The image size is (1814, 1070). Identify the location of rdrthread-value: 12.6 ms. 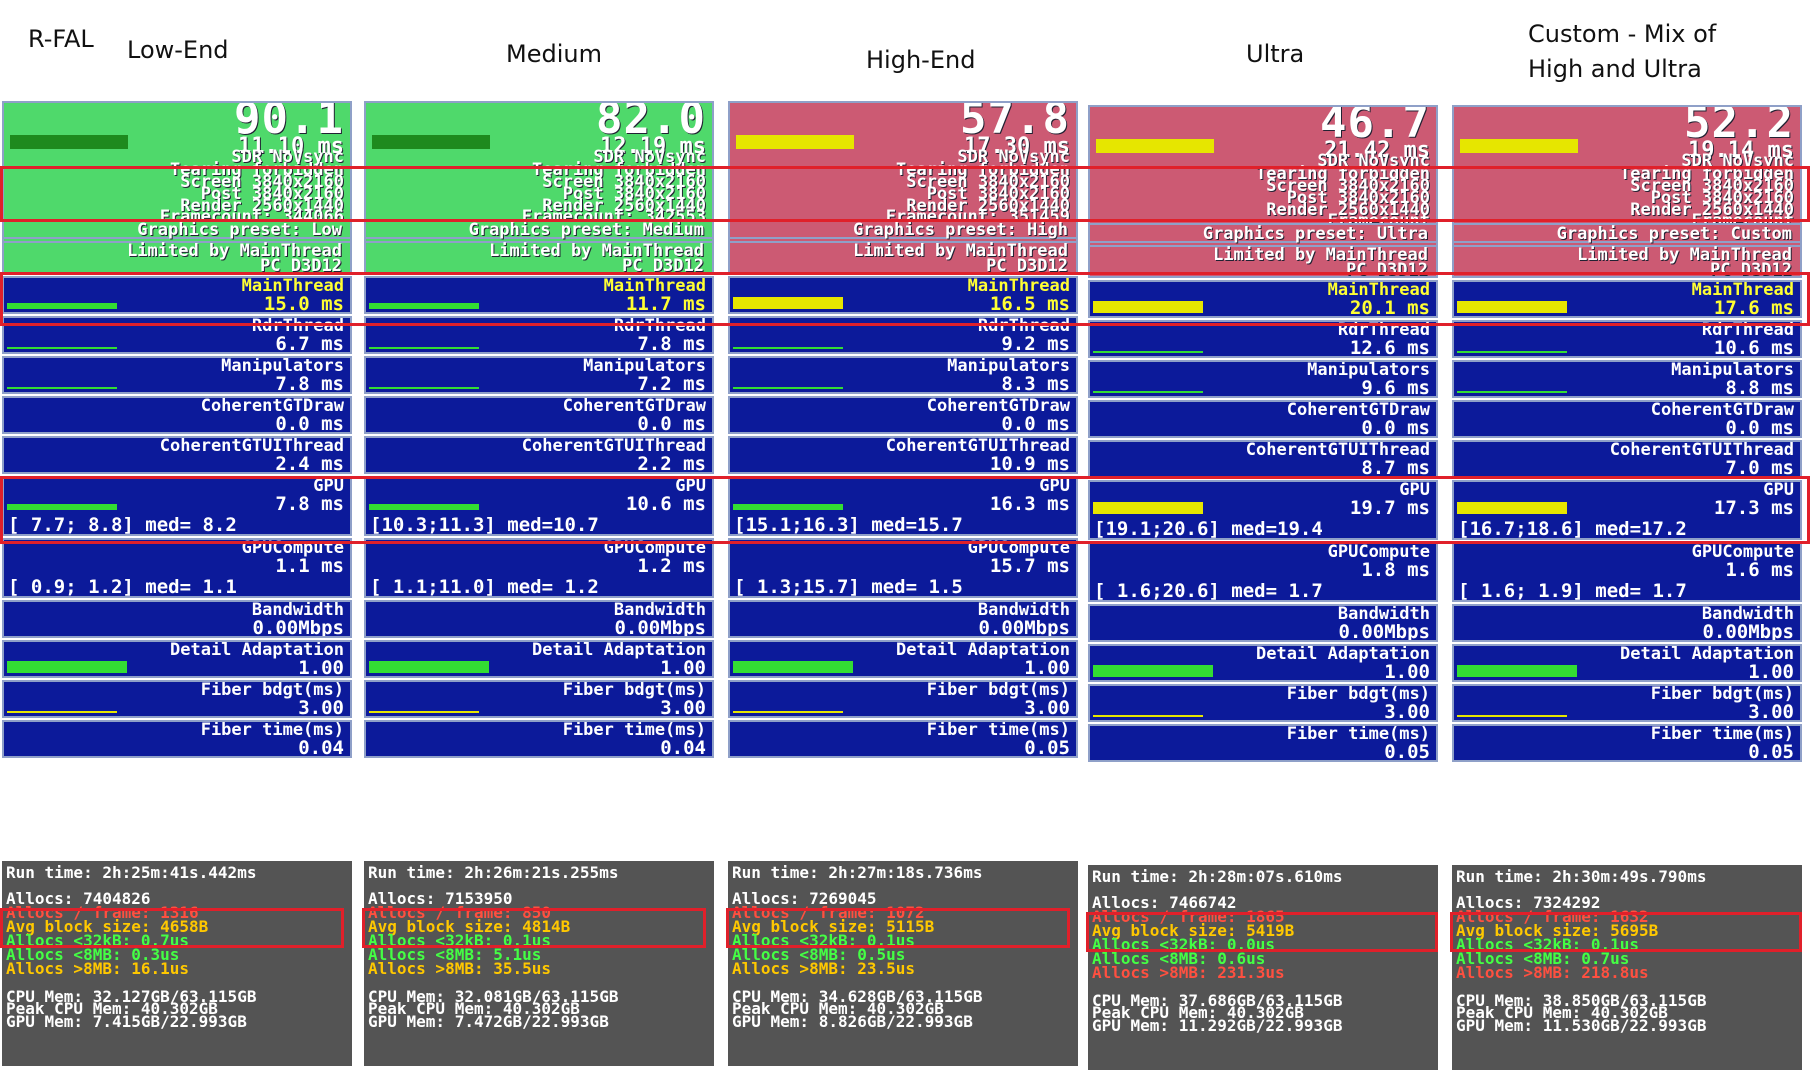
(1389, 347).